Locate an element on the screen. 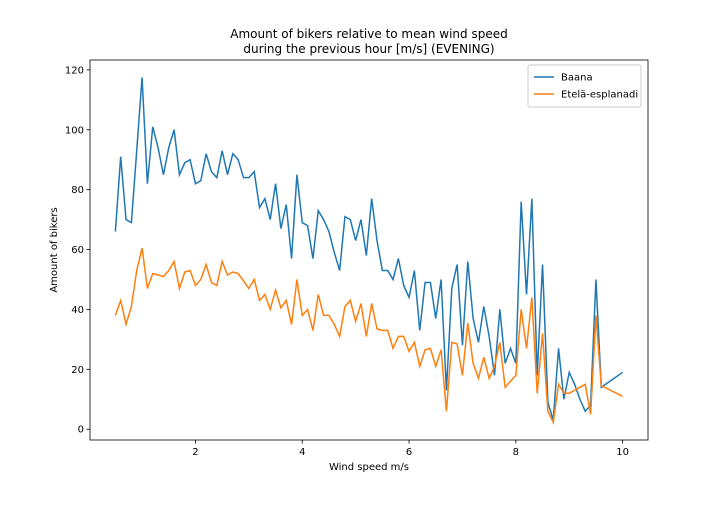 The width and height of the screenshot is (720, 508). x-tick-label: 10 is located at coordinates (622, 452).